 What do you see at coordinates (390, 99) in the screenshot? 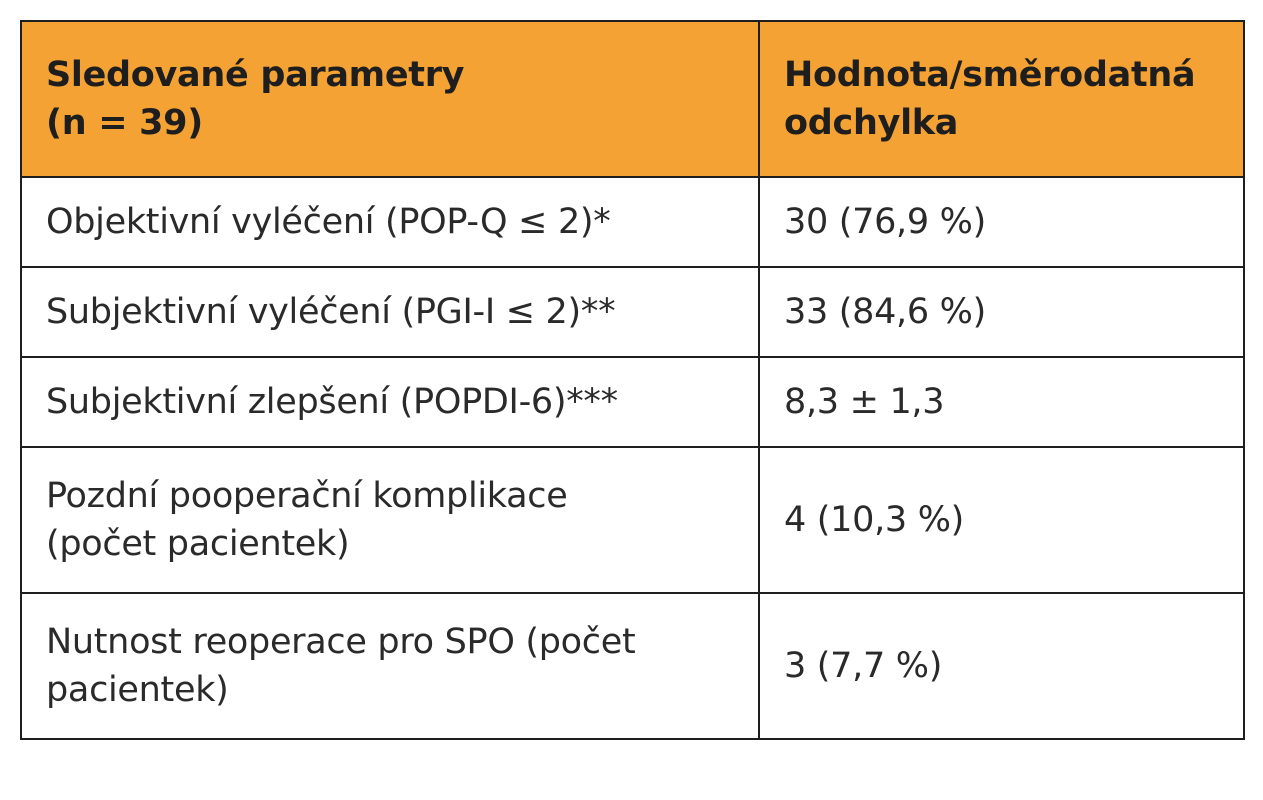
I see `header-parameters: Sledované parametry (n = 39)` at bounding box center [390, 99].